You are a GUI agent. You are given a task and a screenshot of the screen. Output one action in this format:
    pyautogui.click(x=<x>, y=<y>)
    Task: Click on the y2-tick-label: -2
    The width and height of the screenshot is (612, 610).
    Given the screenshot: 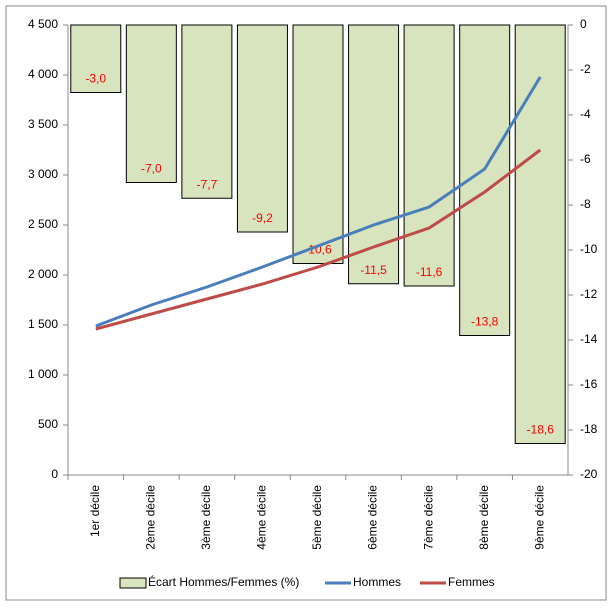 What is the action you would take?
    pyautogui.click(x=585, y=69)
    